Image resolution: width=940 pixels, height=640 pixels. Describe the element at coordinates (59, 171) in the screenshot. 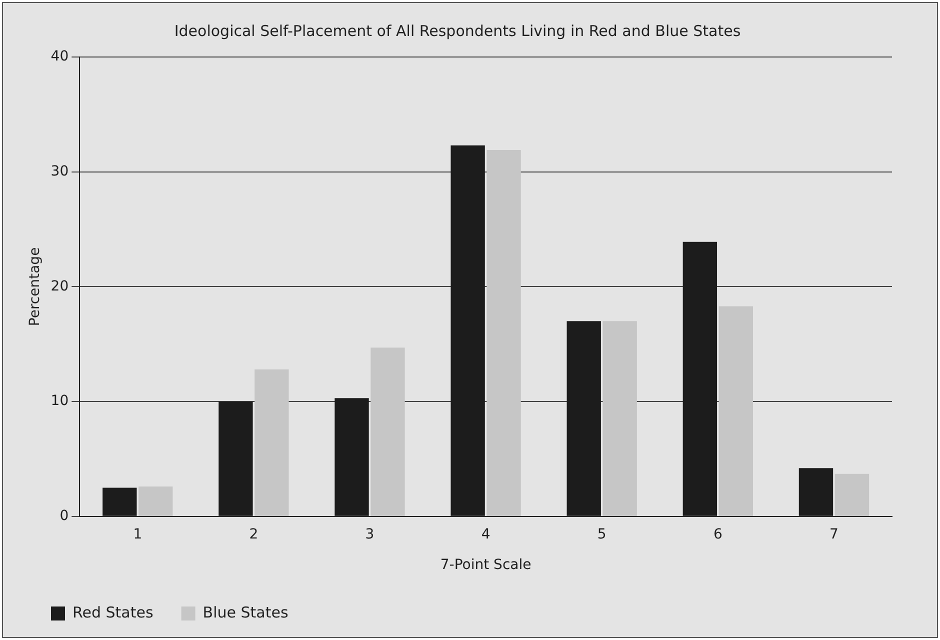

I see `y-tick-label: 30` at that location.